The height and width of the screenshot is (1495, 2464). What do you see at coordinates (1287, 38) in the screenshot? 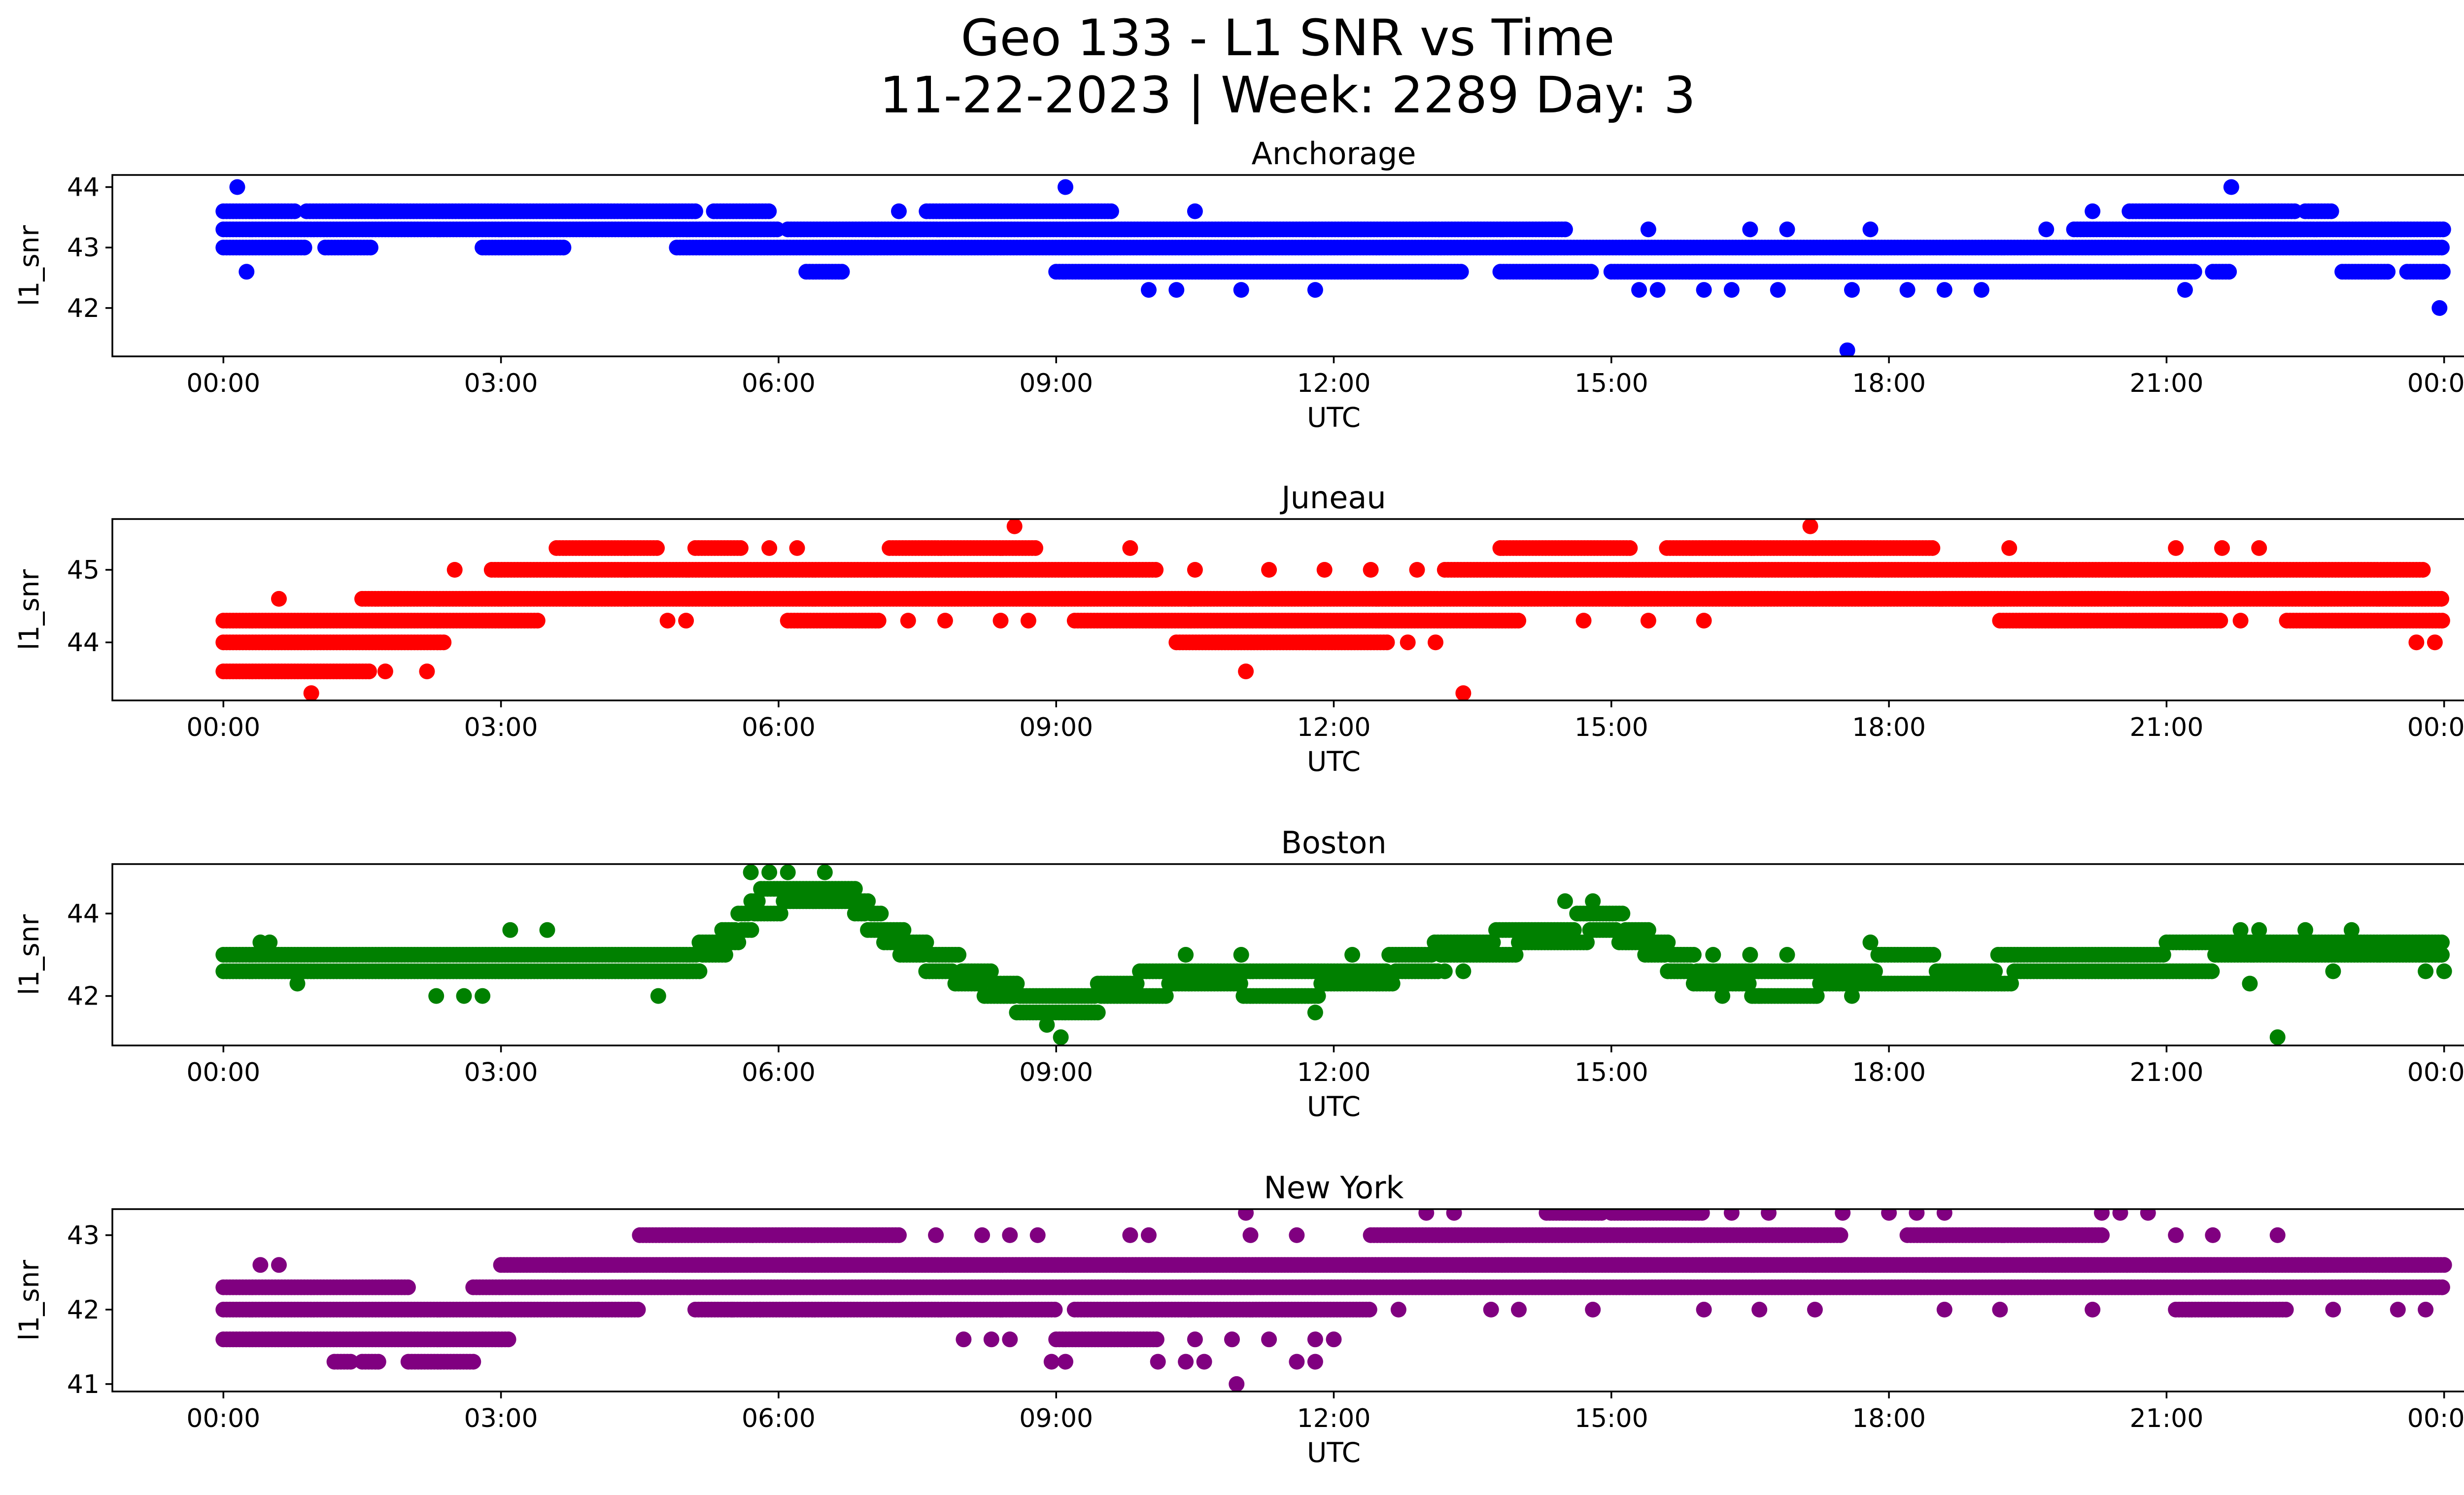
I see `figure-title-line-1: Geo 133 - L1 SNR vs Time` at bounding box center [1287, 38].